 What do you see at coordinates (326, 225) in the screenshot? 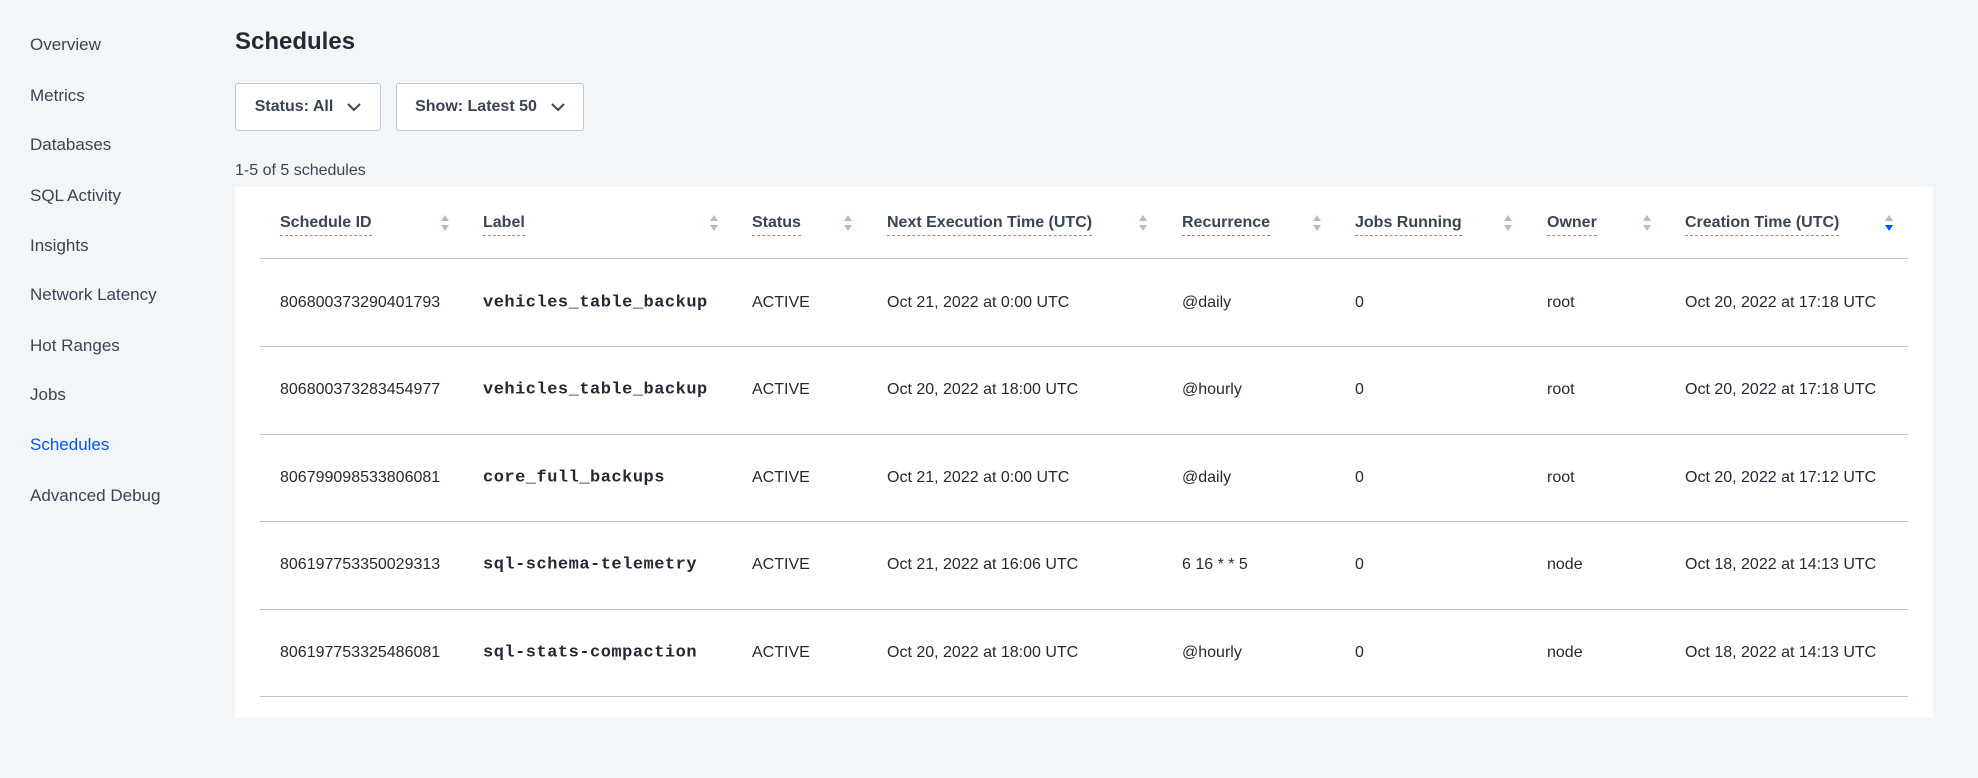
I see `column-header-schedule-id: Schedule ID` at bounding box center [326, 225].